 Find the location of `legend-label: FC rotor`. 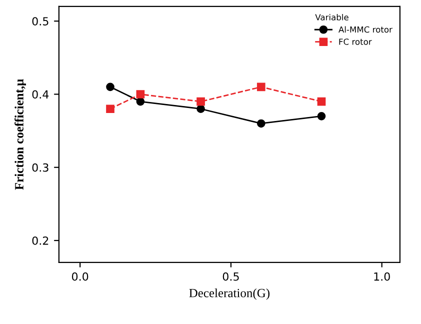

legend-label: FC rotor is located at coordinates (355, 41).